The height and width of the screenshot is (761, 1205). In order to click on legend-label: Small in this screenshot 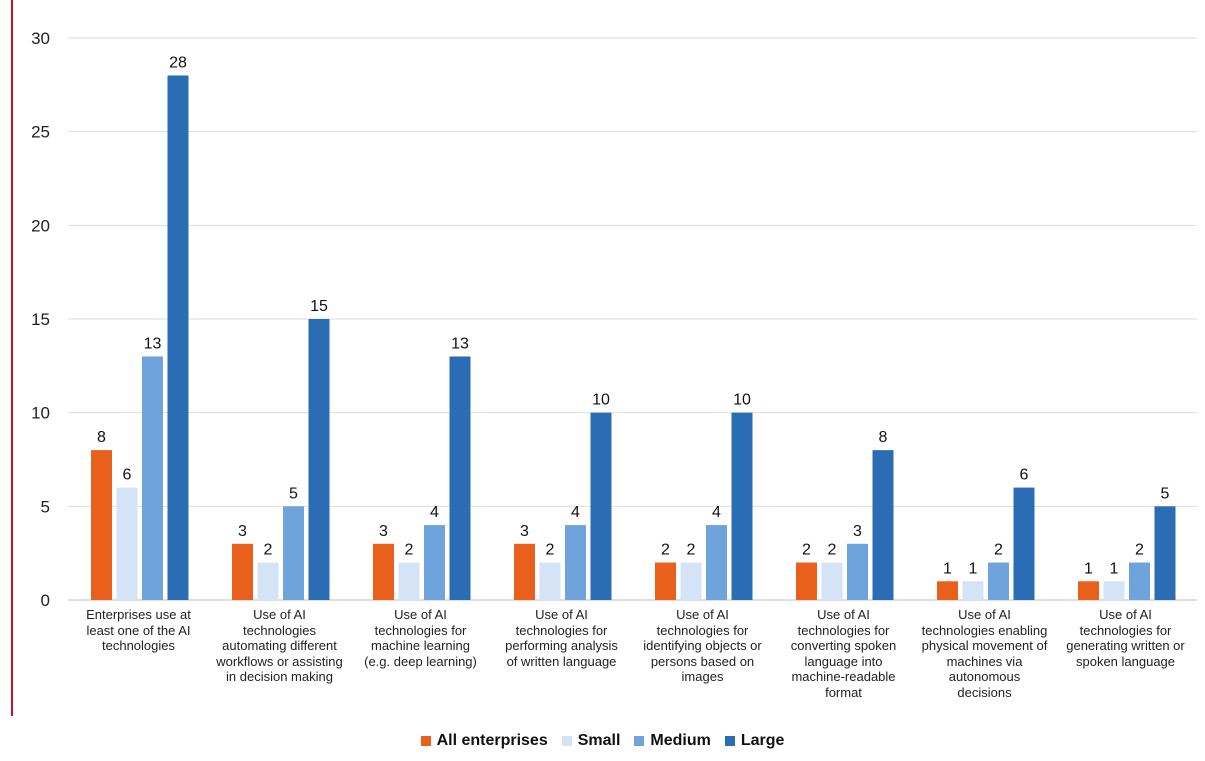, I will do `click(599, 740)`.